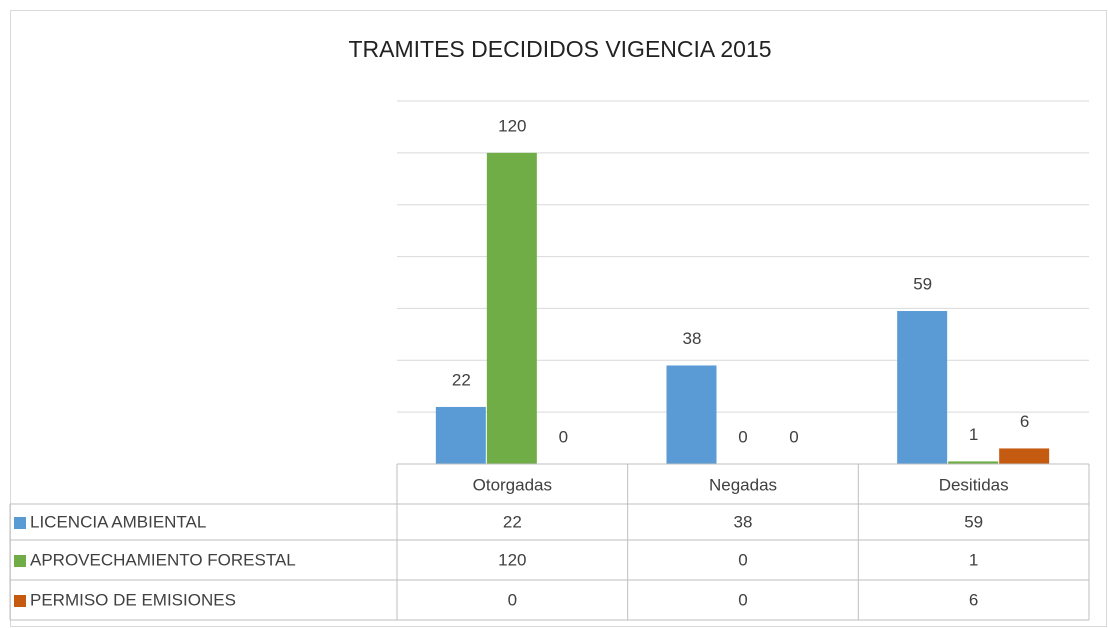 The width and height of the screenshot is (1108, 628). Describe the element at coordinates (974, 484) in the screenshot. I see `x-tick-label: Desitidas` at that location.